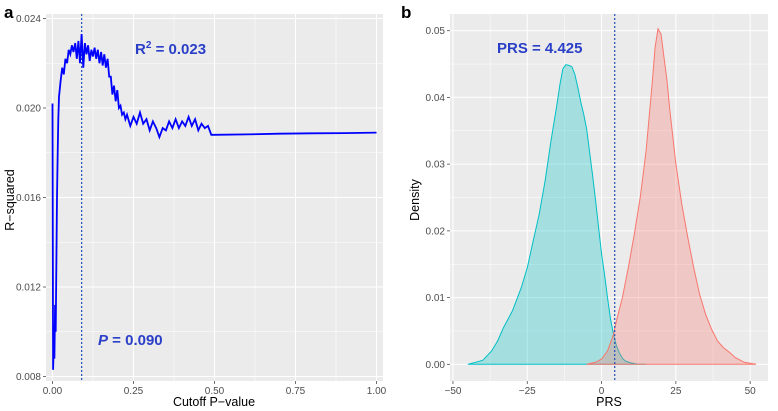 The height and width of the screenshot is (411, 778). What do you see at coordinates (28, 108) in the screenshot?
I see `y-tick-label: 0.020` at bounding box center [28, 108].